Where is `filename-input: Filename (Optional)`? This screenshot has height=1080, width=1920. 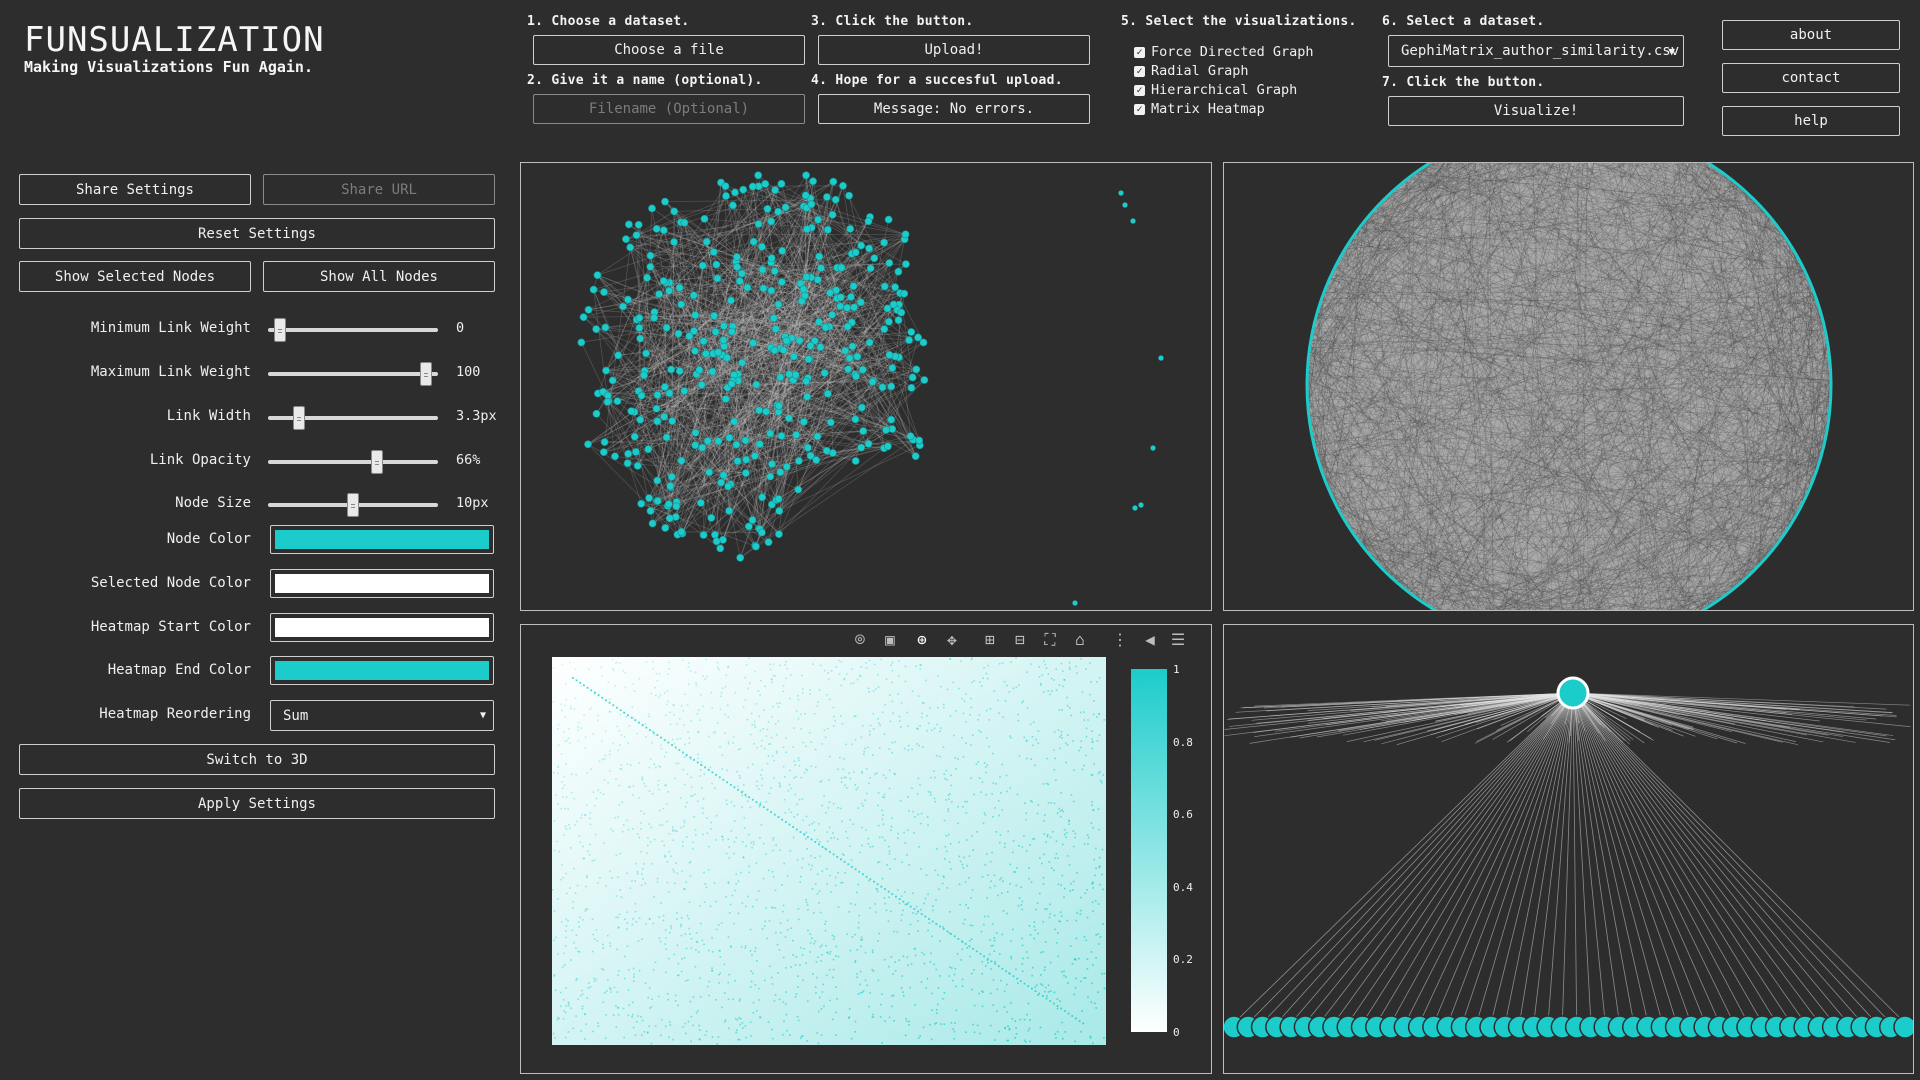 filename-input: Filename (Optional) is located at coordinates (669, 109).